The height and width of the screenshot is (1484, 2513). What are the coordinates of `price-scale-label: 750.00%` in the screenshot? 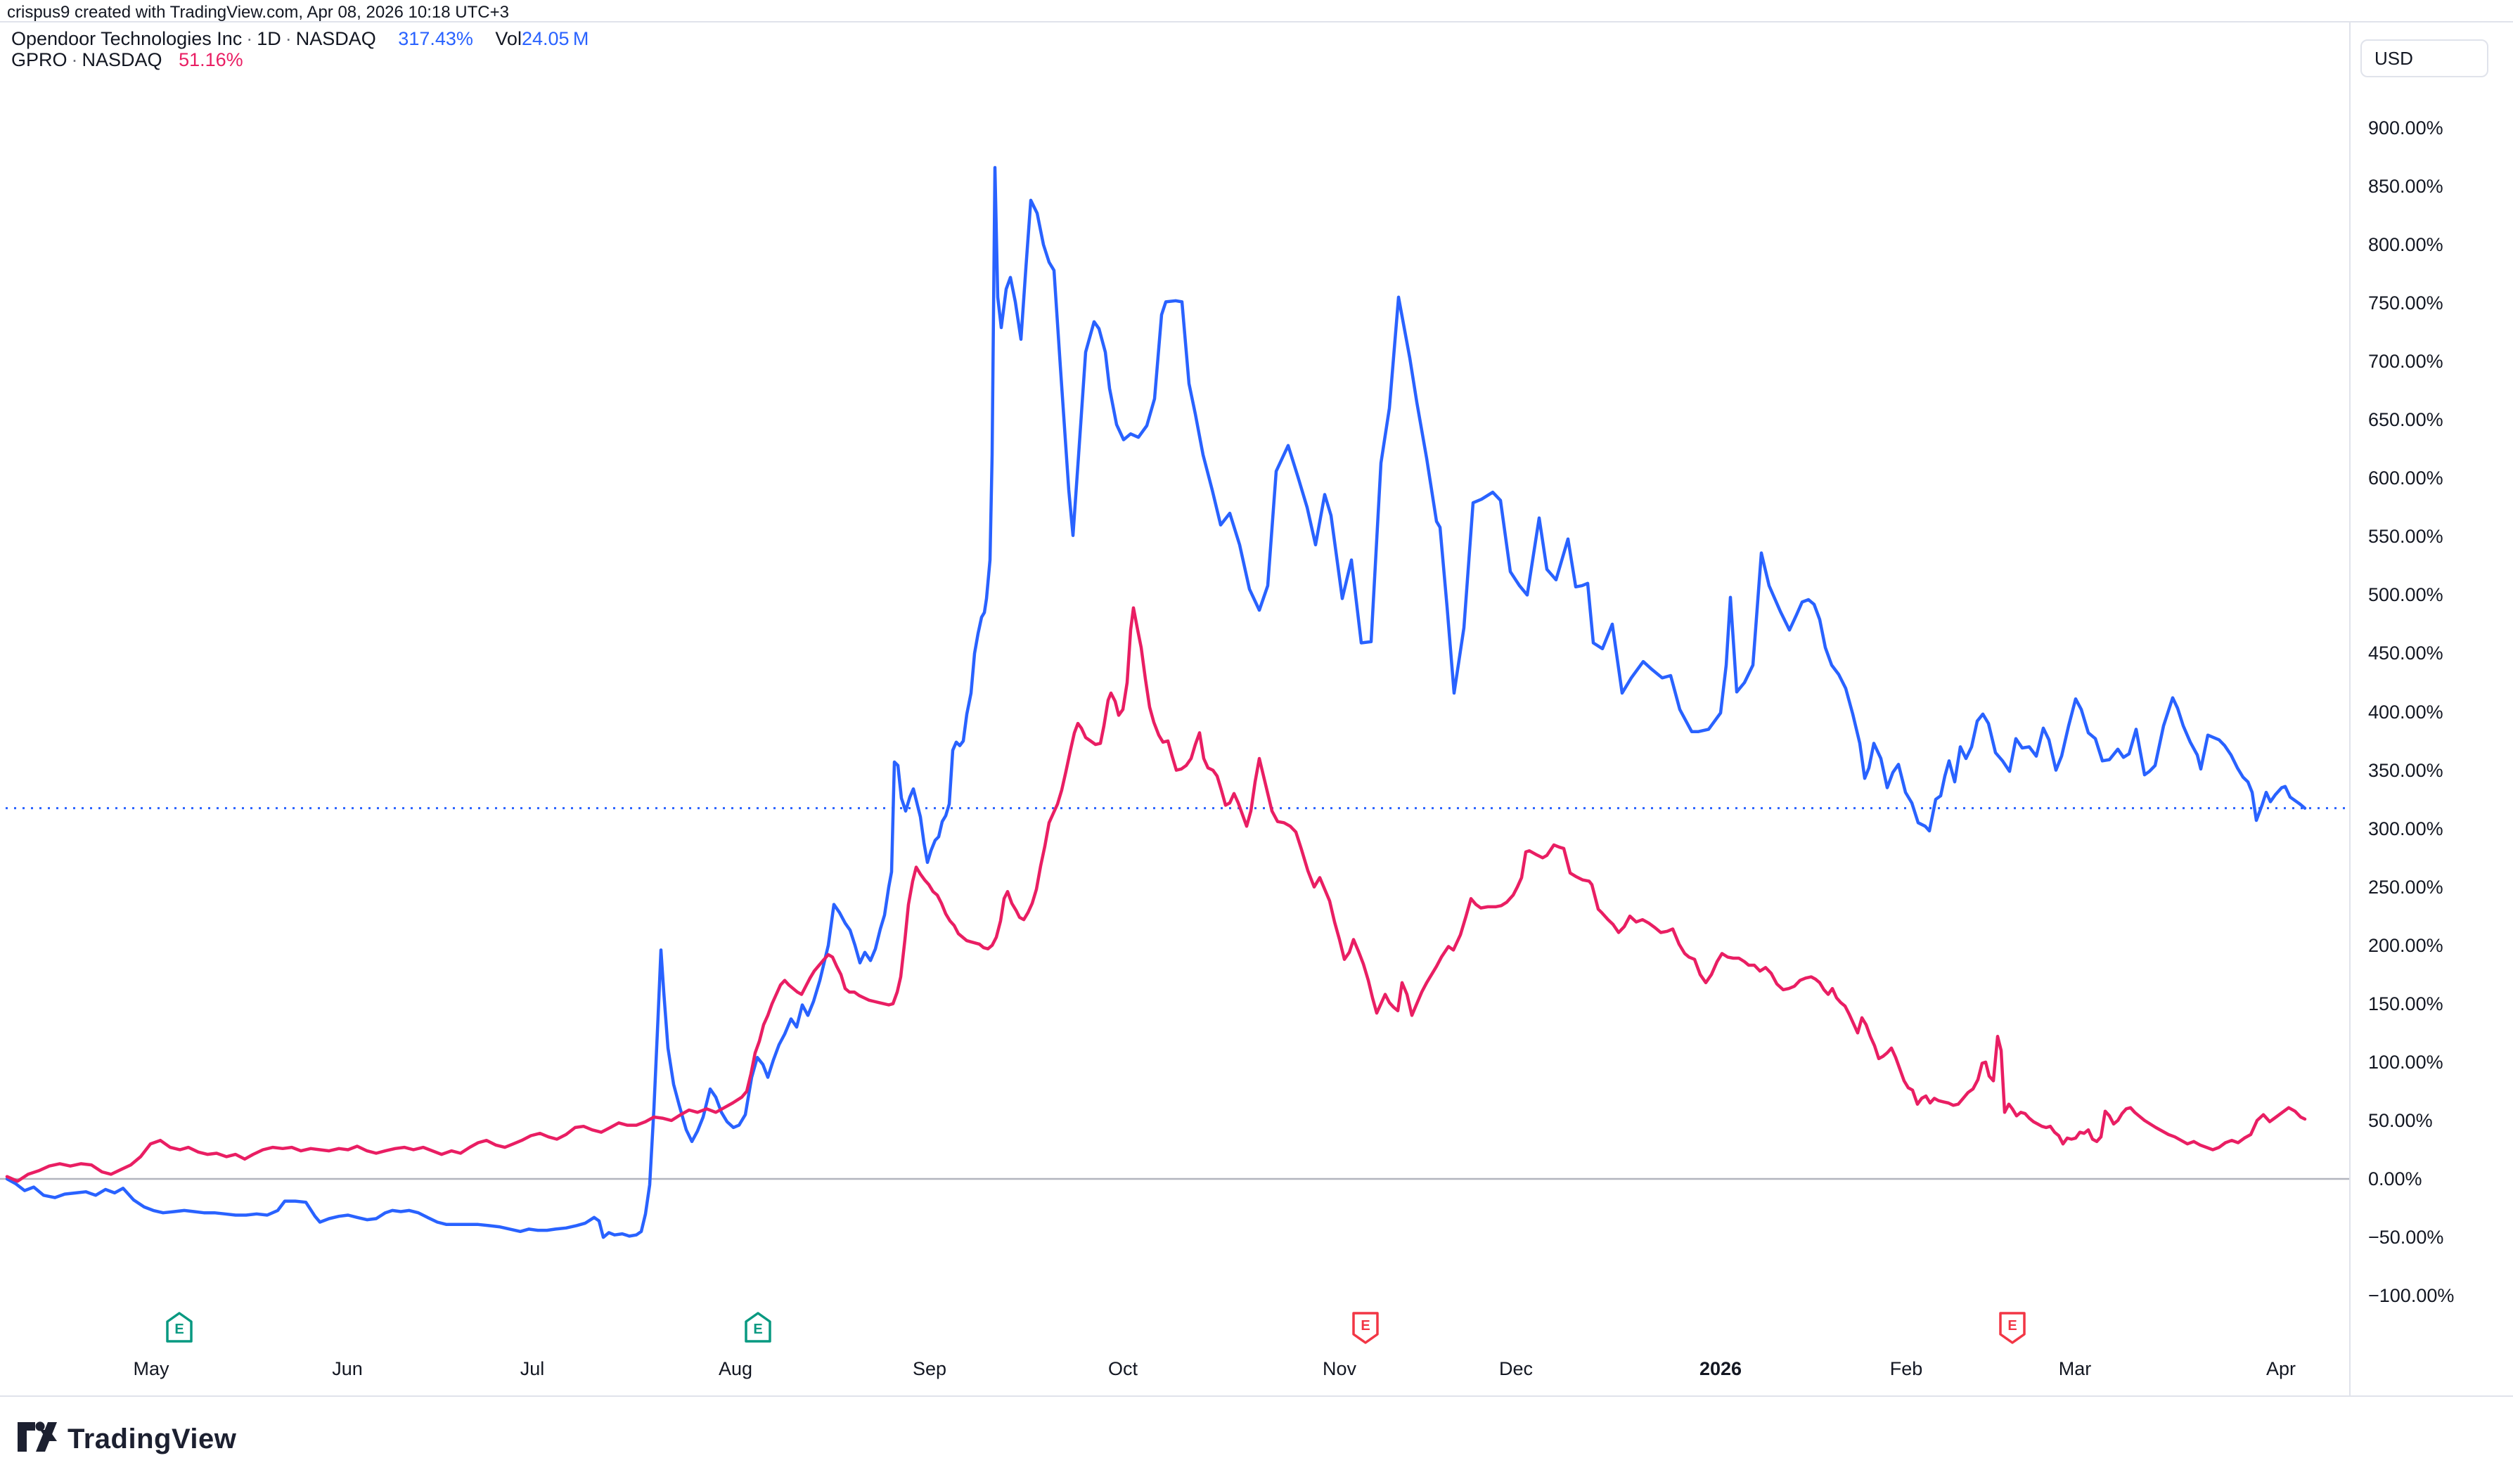 It's located at (2405, 303).